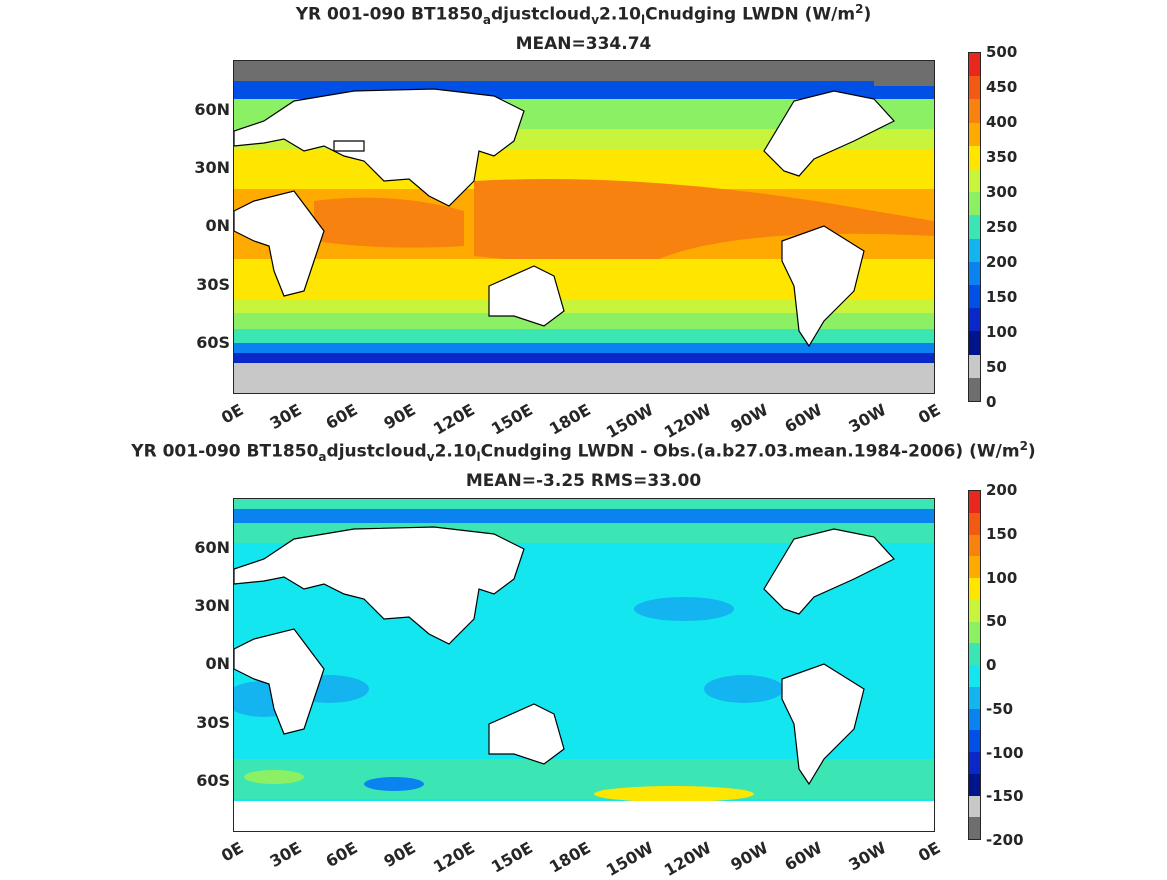 This screenshot has width=1167, height=880. I want to click on colorbar-tick-label: -50, so click(1000, 708).